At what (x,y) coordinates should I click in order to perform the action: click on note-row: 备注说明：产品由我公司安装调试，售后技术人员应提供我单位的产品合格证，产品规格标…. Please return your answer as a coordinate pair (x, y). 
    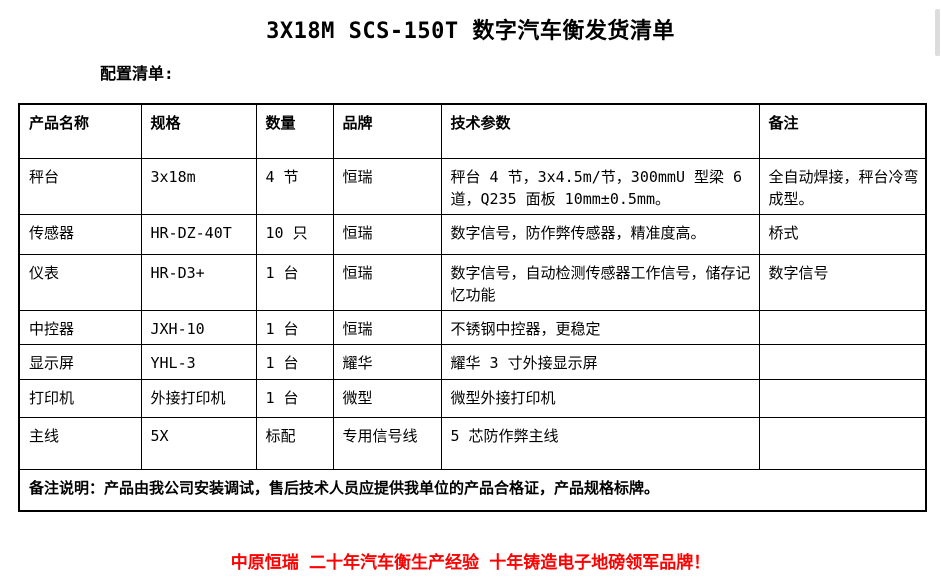
    Looking at the image, I should click on (472, 490).